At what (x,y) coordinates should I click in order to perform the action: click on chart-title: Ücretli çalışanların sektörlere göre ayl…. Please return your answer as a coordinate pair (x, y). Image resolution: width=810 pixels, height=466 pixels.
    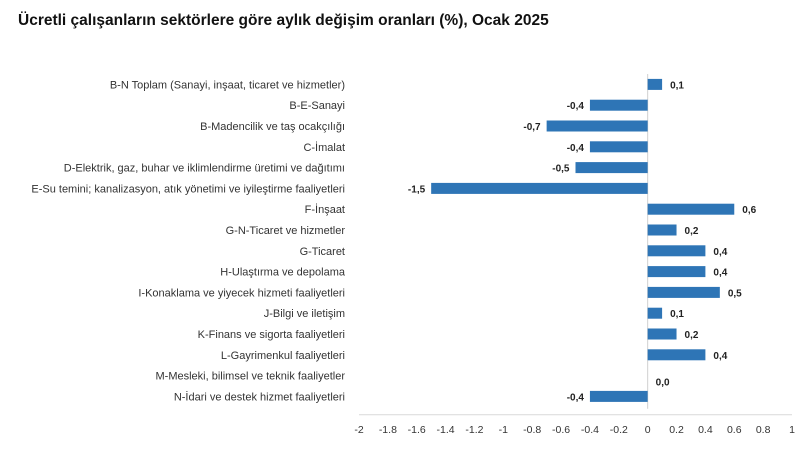
    Looking at the image, I should click on (283, 20).